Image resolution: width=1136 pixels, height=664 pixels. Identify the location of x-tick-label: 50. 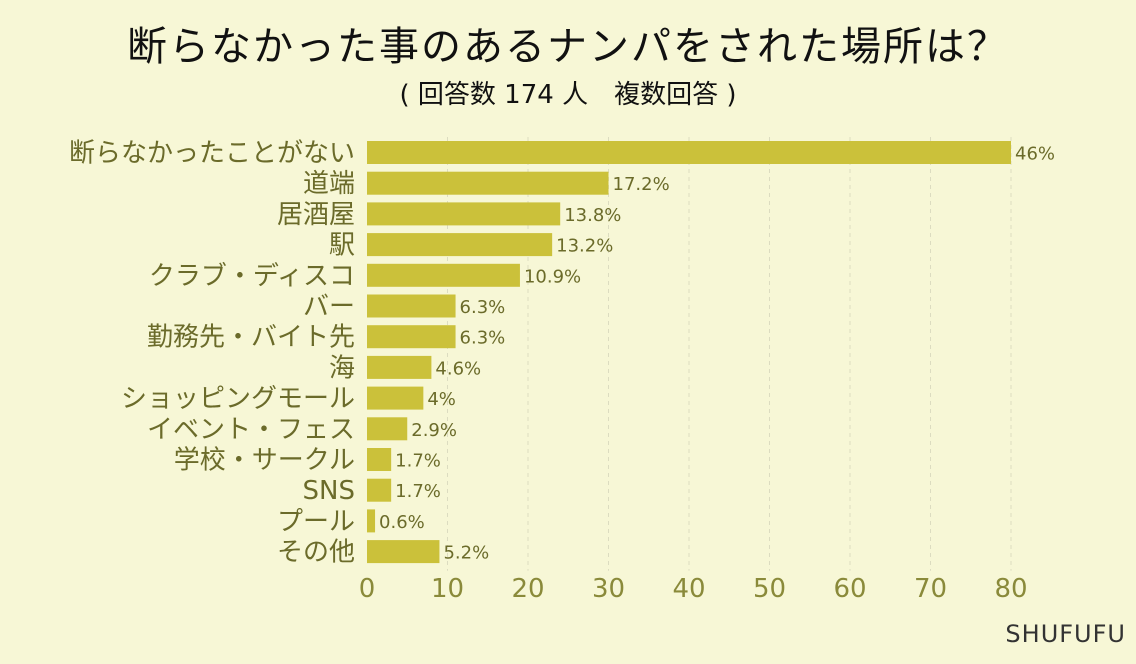
(769, 589).